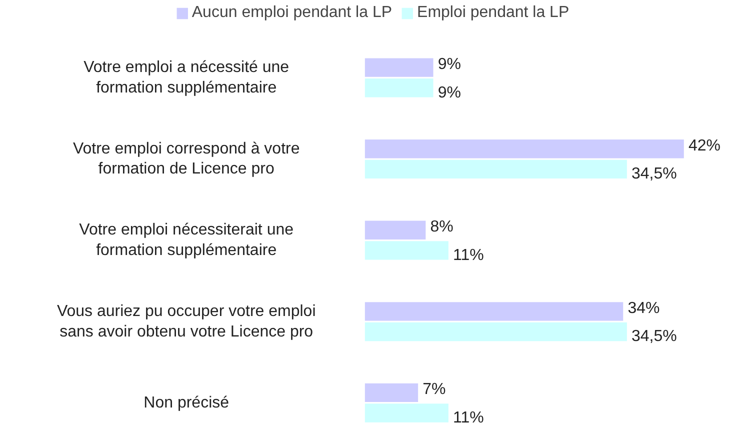 This screenshot has width=744, height=443. Describe the element at coordinates (644, 308) in the screenshot. I see `data-label: 34%` at that location.